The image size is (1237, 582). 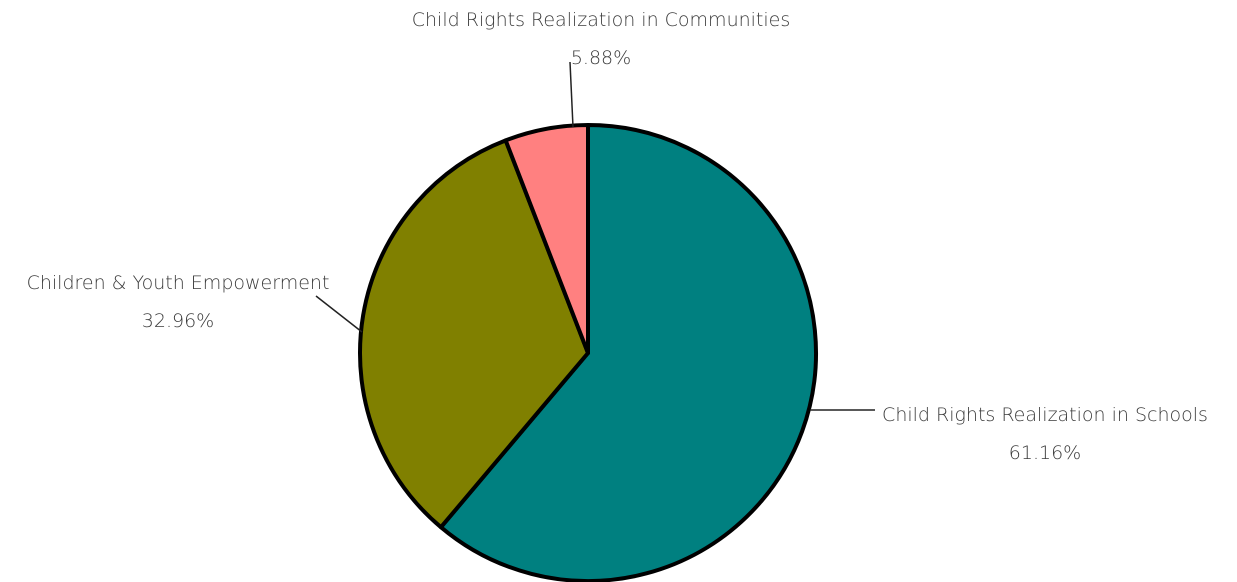 What do you see at coordinates (546, 239) in the screenshot?
I see `pie-slice-communities` at bounding box center [546, 239].